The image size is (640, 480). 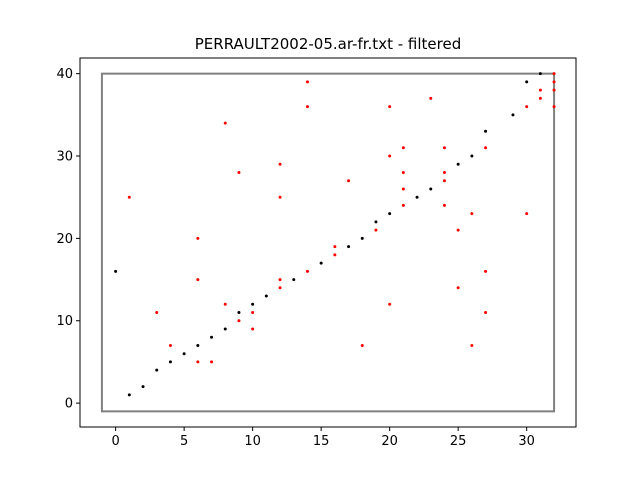 I want to click on y-tick-label: 30, so click(x=64, y=157).